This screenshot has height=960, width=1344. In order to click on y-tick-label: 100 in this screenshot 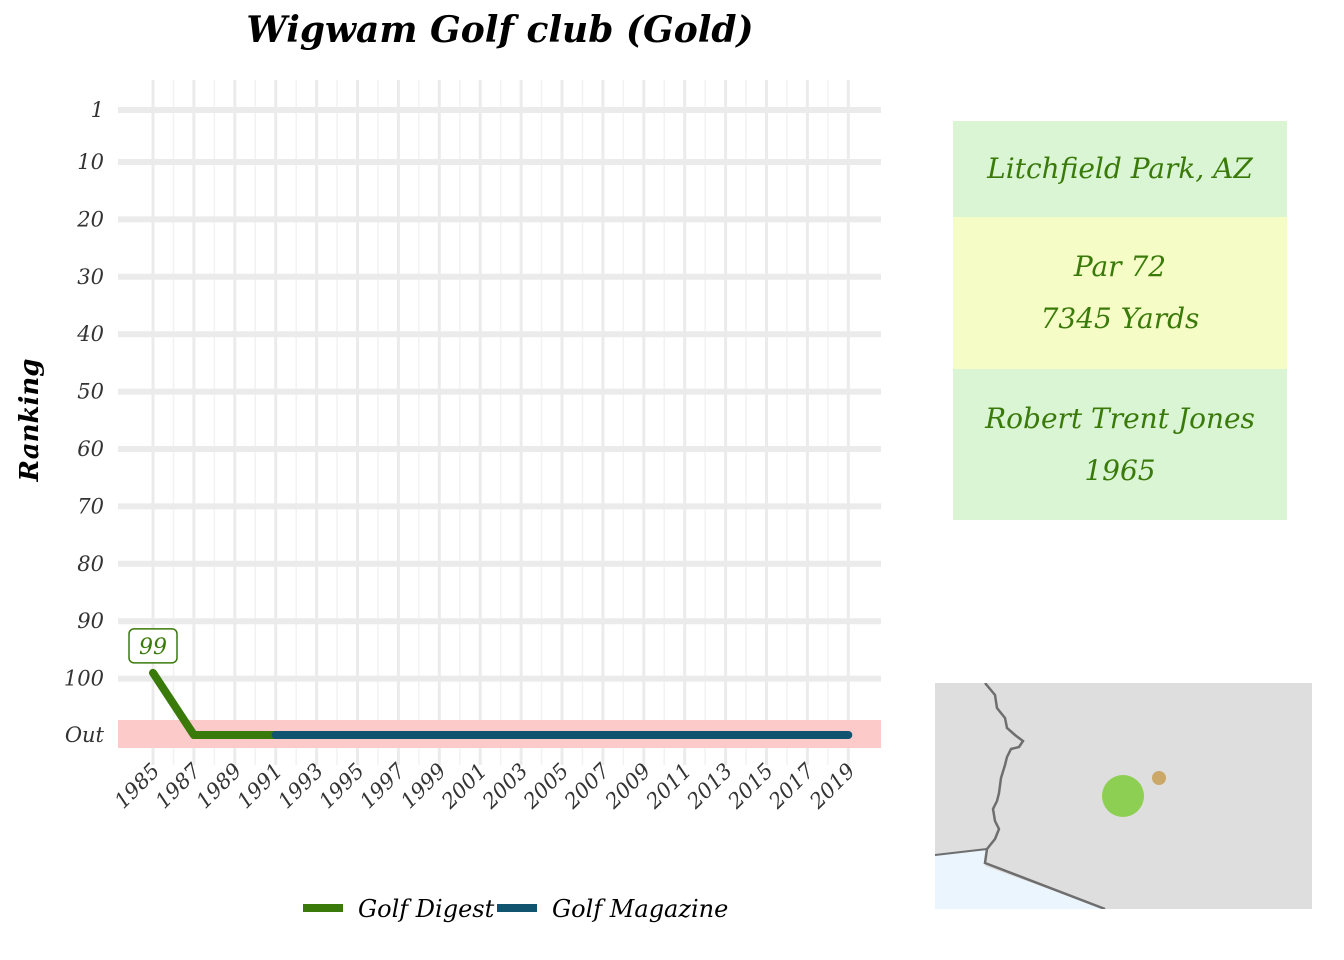, I will do `click(84, 679)`.